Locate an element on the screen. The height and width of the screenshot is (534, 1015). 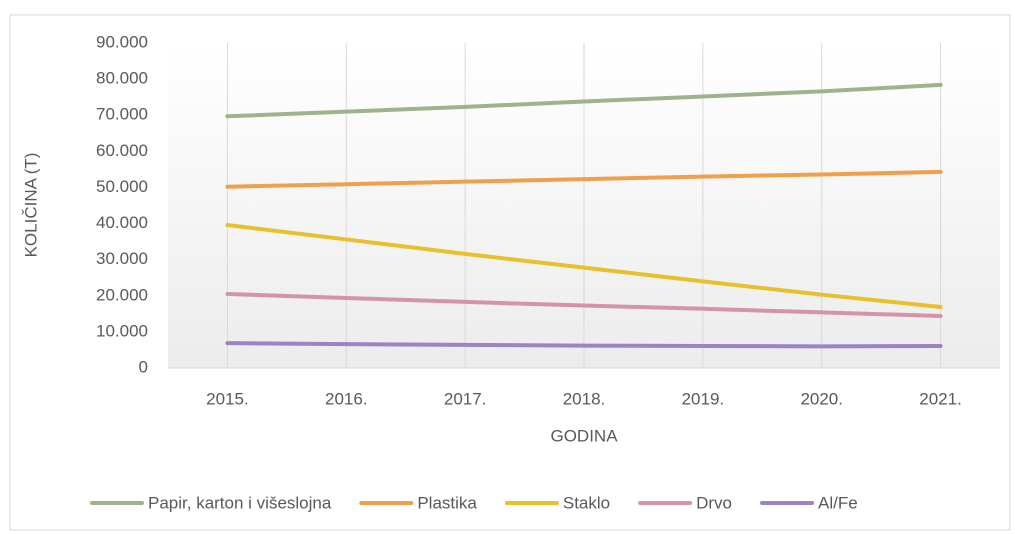
x-tick-label: 2017. is located at coordinates (465, 398).